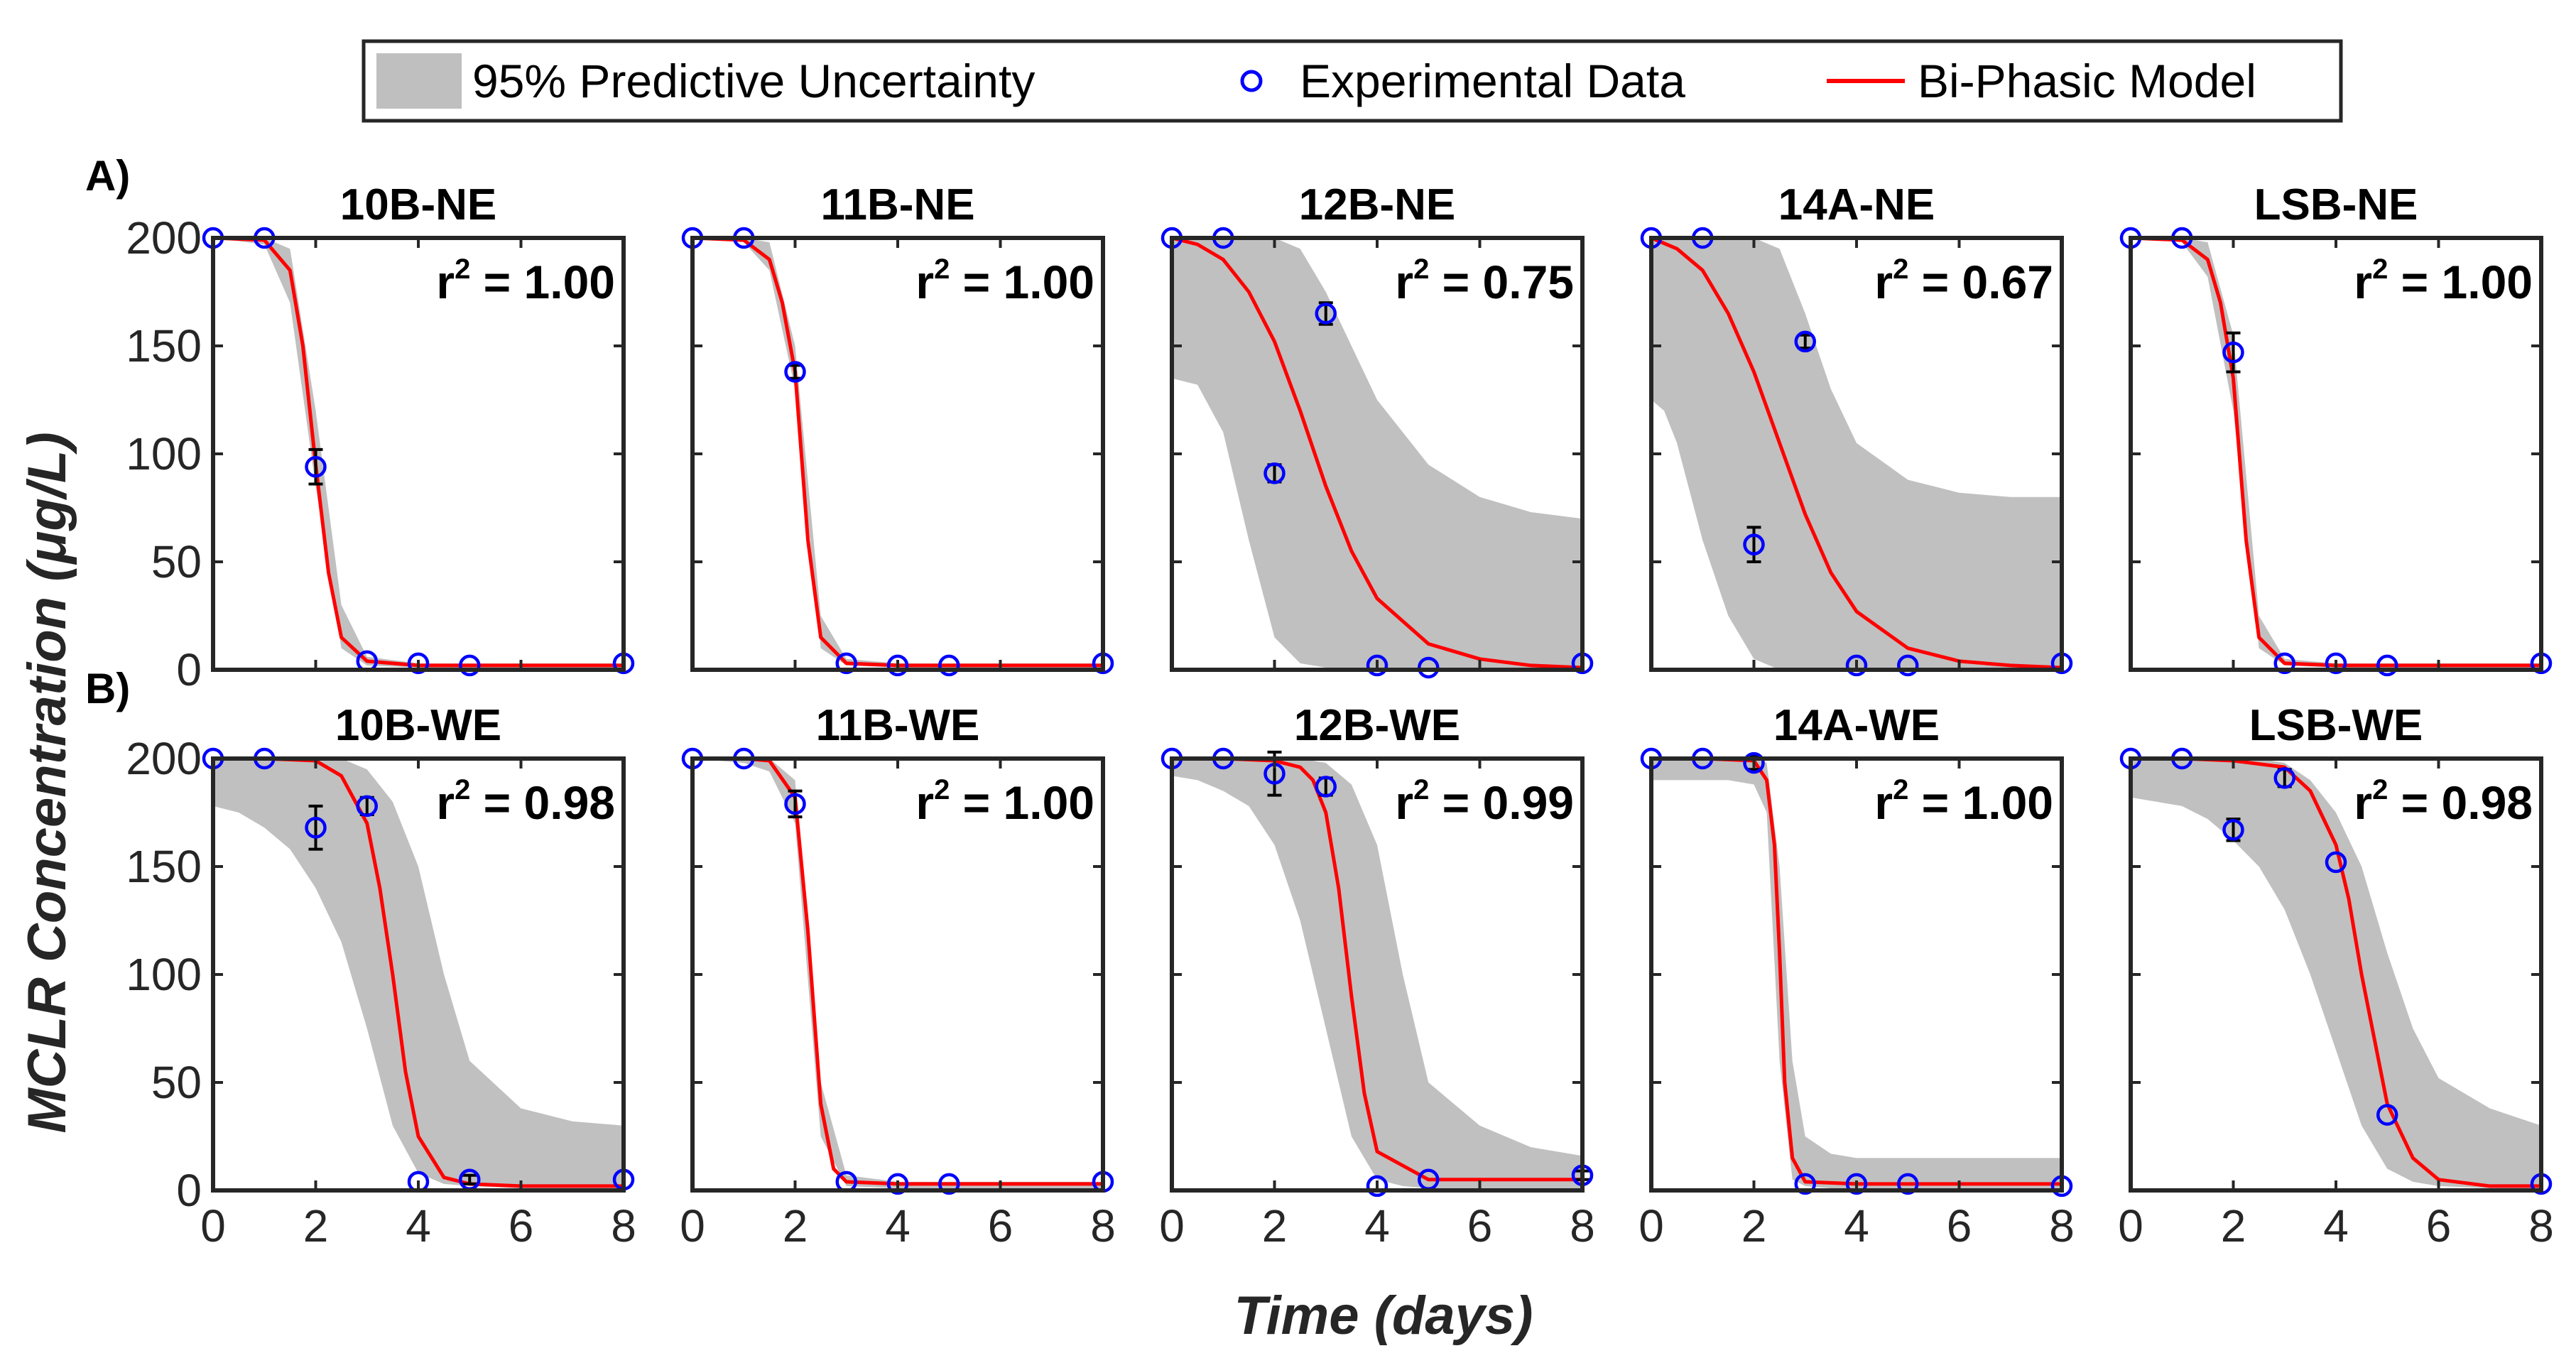  Describe the element at coordinates (1377, 204) in the screenshot. I see `panel-title: 12B-NE` at that location.